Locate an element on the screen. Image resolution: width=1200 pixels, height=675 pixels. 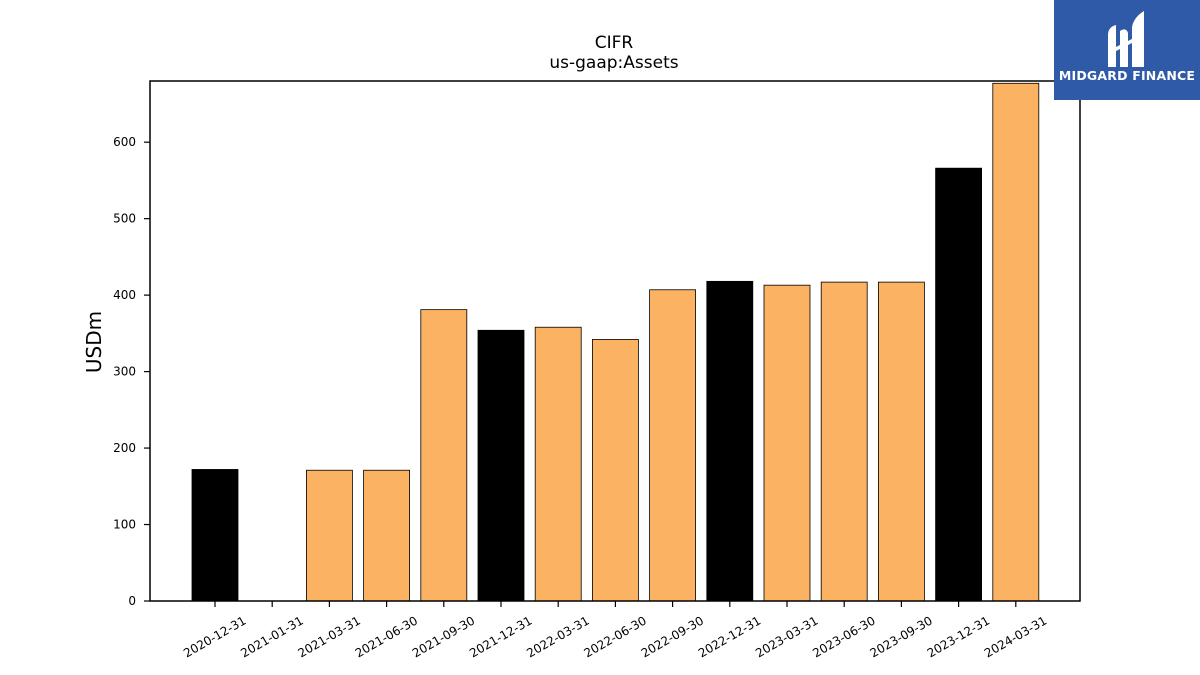
chart-title: CIFR is located at coordinates (614, 43).